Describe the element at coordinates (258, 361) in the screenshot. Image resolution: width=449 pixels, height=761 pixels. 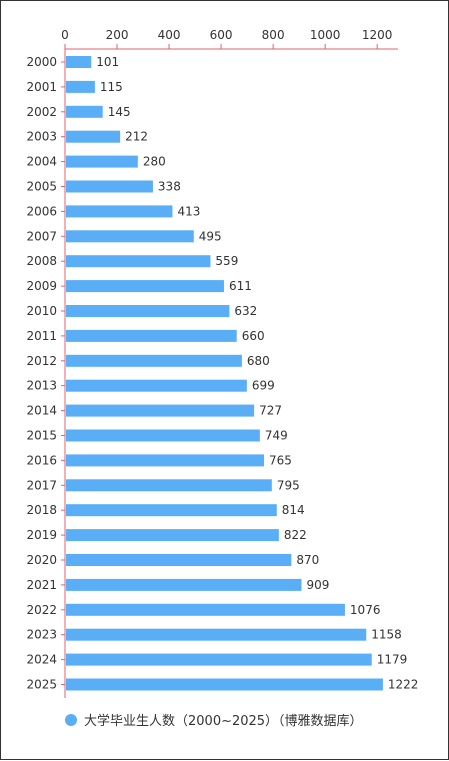
I see `data-label: 680` at that location.